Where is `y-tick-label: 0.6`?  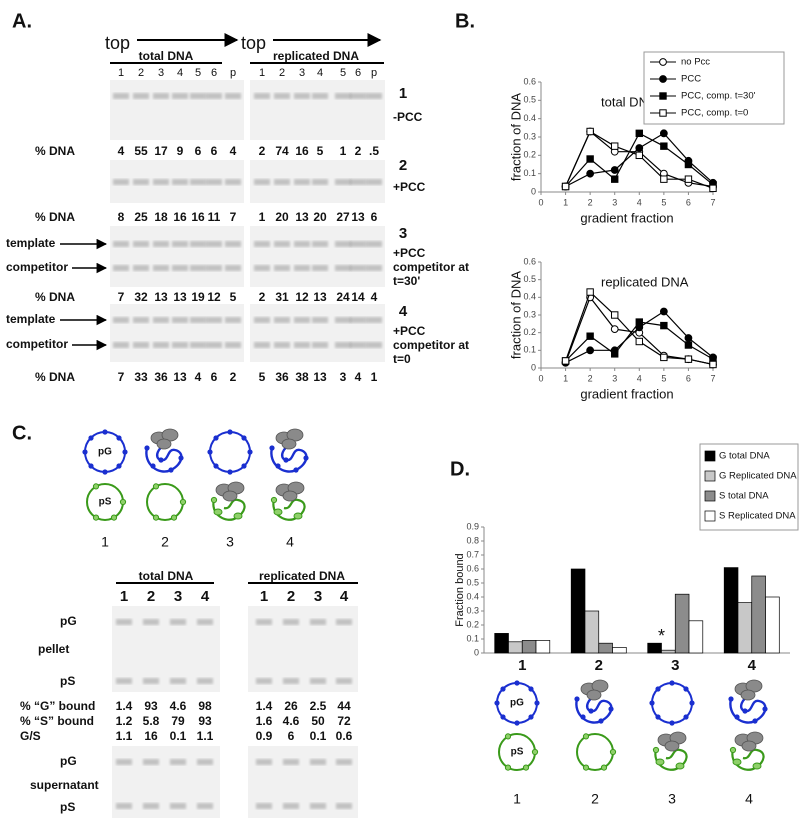 y-tick-label: 0.6 is located at coordinates (529, 261).